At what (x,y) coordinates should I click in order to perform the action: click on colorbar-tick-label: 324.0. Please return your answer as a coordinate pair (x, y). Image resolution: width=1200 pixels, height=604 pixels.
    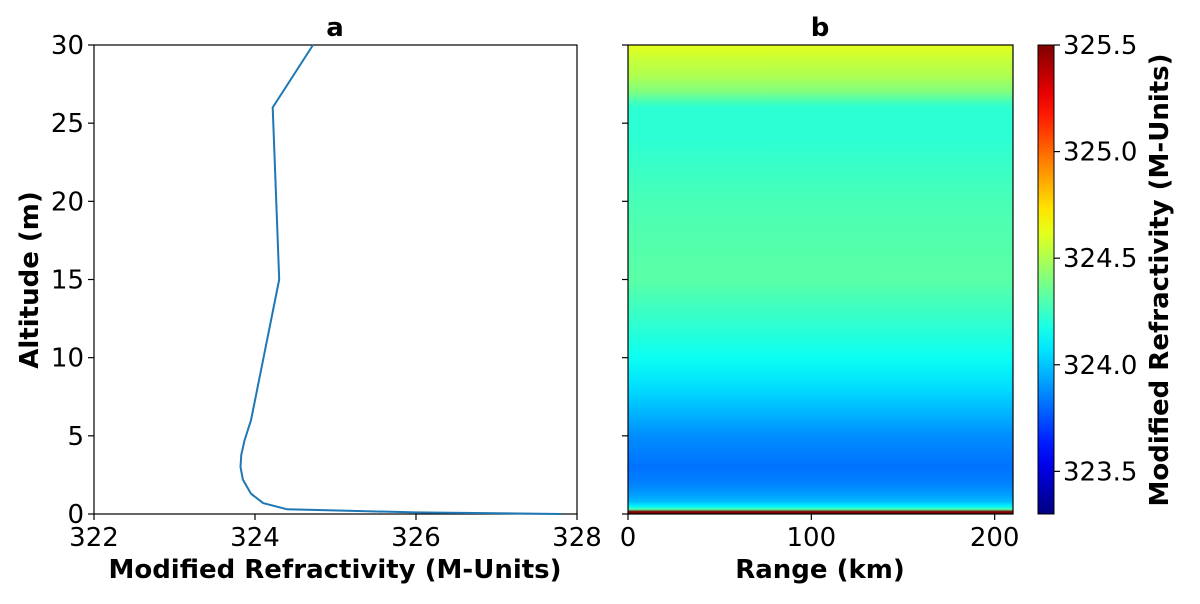
    Looking at the image, I should click on (1100, 366).